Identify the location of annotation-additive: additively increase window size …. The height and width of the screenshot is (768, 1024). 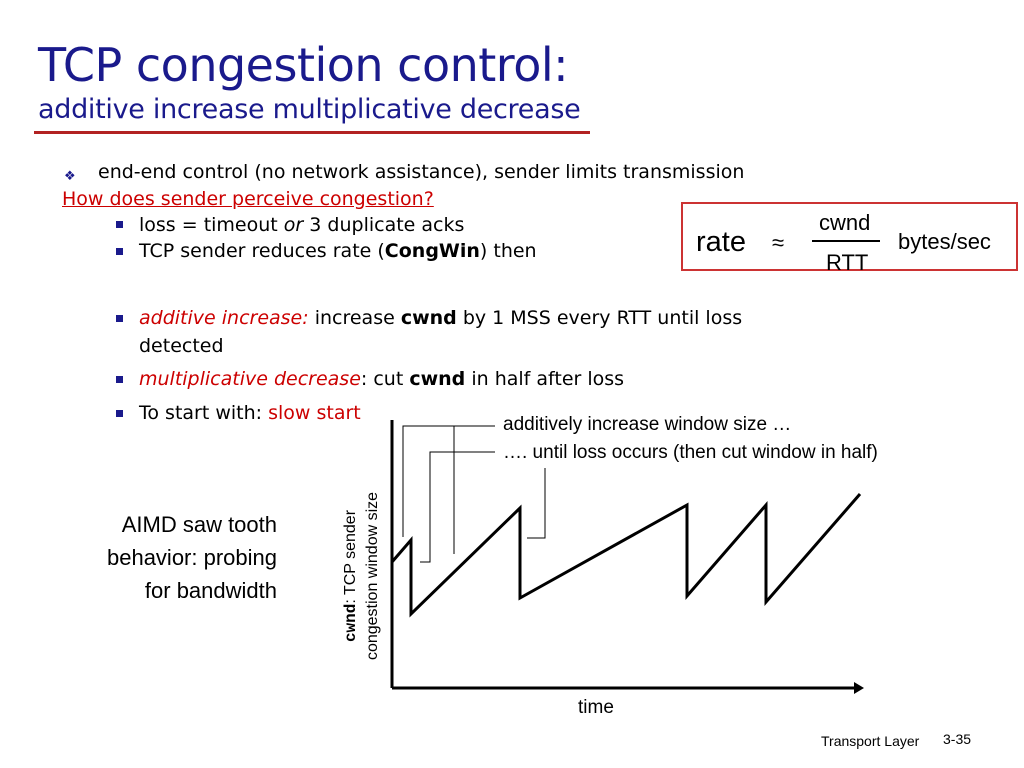
(647, 424).